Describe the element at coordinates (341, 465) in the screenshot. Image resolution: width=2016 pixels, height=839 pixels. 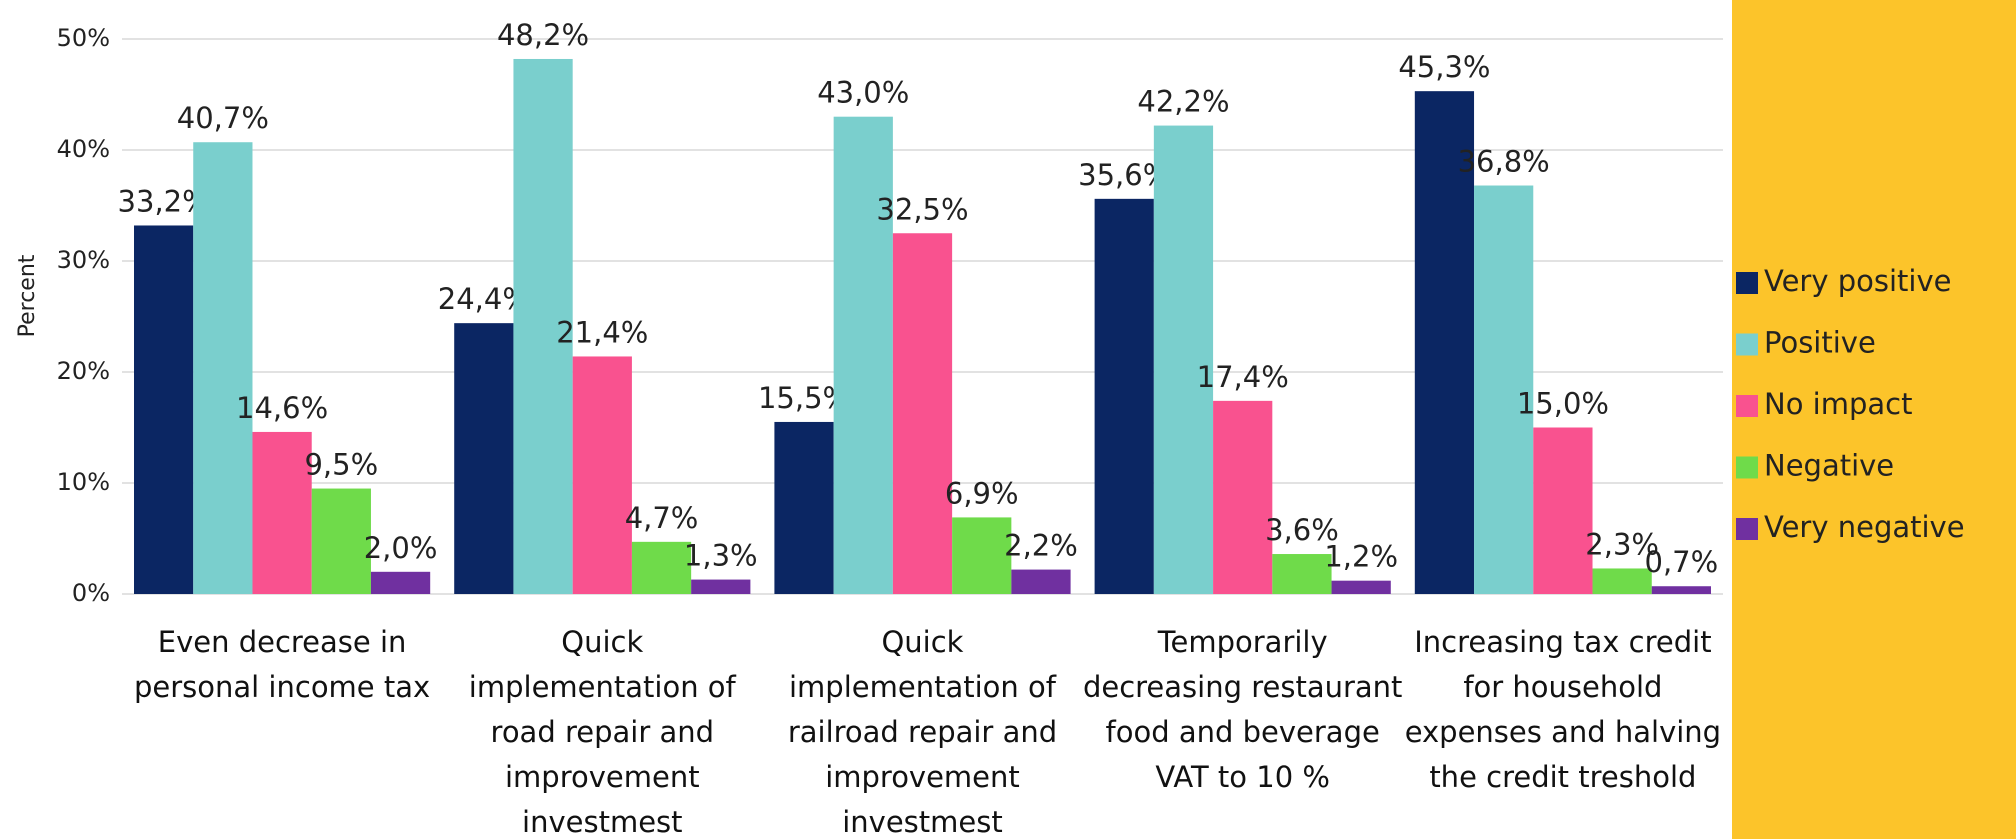
I see `data-label: 9,5%` at that location.